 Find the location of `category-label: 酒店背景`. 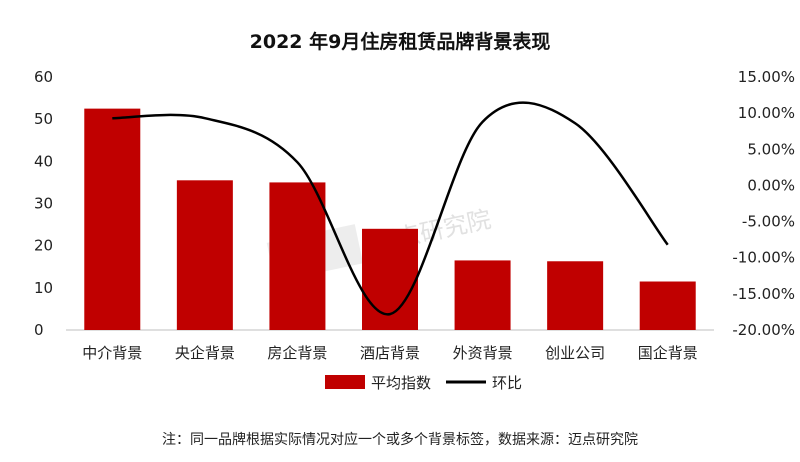

category-label: 酒店背景 is located at coordinates (390, 353).